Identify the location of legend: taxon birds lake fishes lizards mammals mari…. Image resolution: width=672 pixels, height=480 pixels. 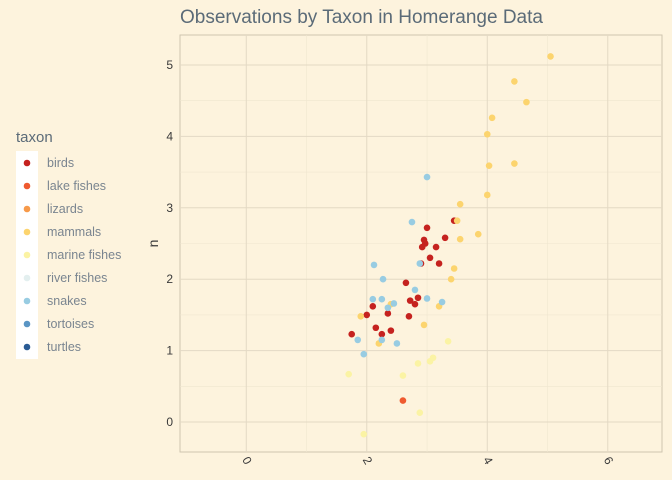
(68, 244).